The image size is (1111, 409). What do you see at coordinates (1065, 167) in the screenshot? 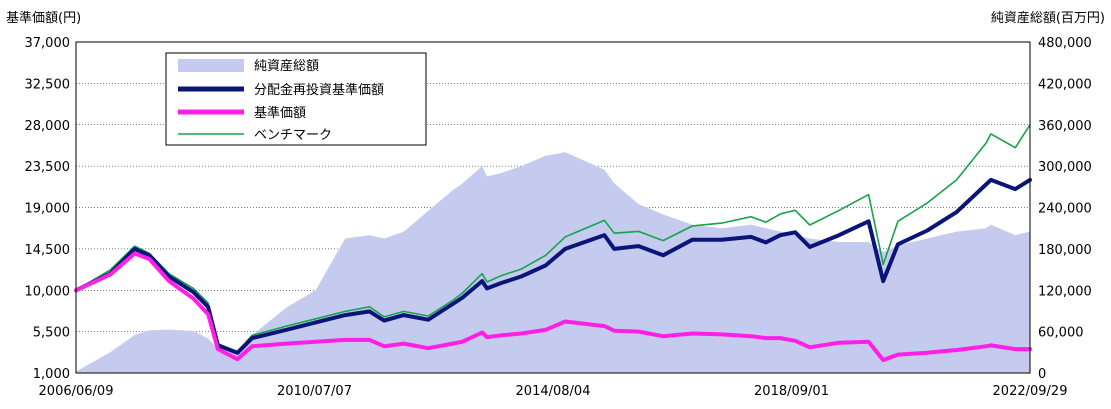
I see `y-right-tick-label: 300,000` at bounding box center [1065, 167].